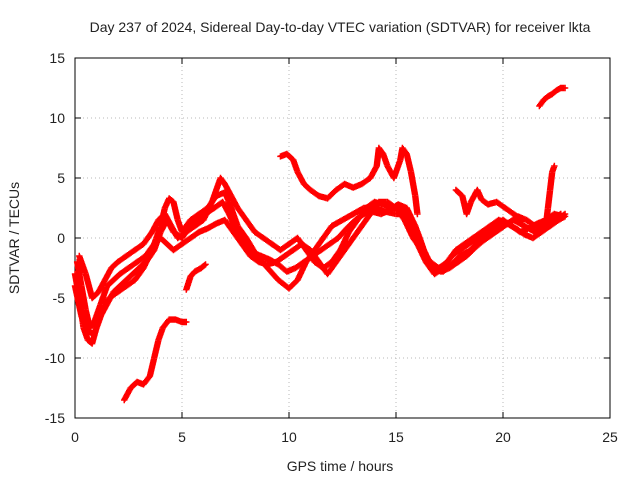  What do you see at coordinates (57, 118) in the screenshot?
I see `y-tick-label: 10` at bounding box center [57, 118].